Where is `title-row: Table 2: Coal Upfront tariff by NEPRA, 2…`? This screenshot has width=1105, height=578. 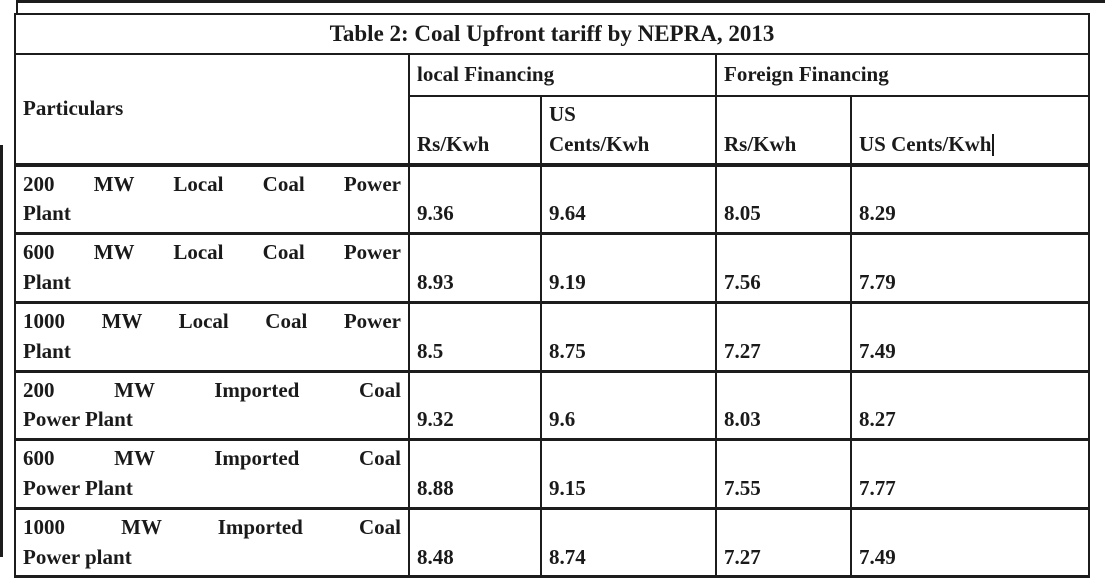 title-row: Table 2: Coal Upfront tariff by NEPRA, 2… is located at coordinates (552, 34).